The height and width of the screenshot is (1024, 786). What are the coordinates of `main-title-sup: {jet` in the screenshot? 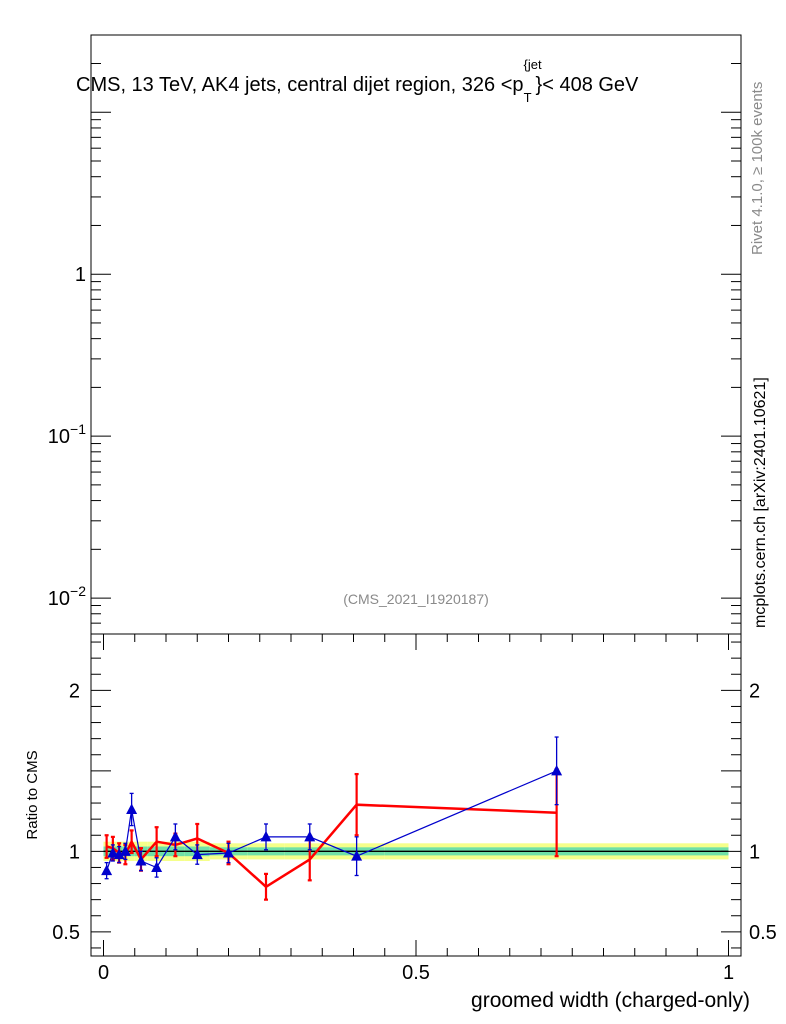 It's located at (533, 64).